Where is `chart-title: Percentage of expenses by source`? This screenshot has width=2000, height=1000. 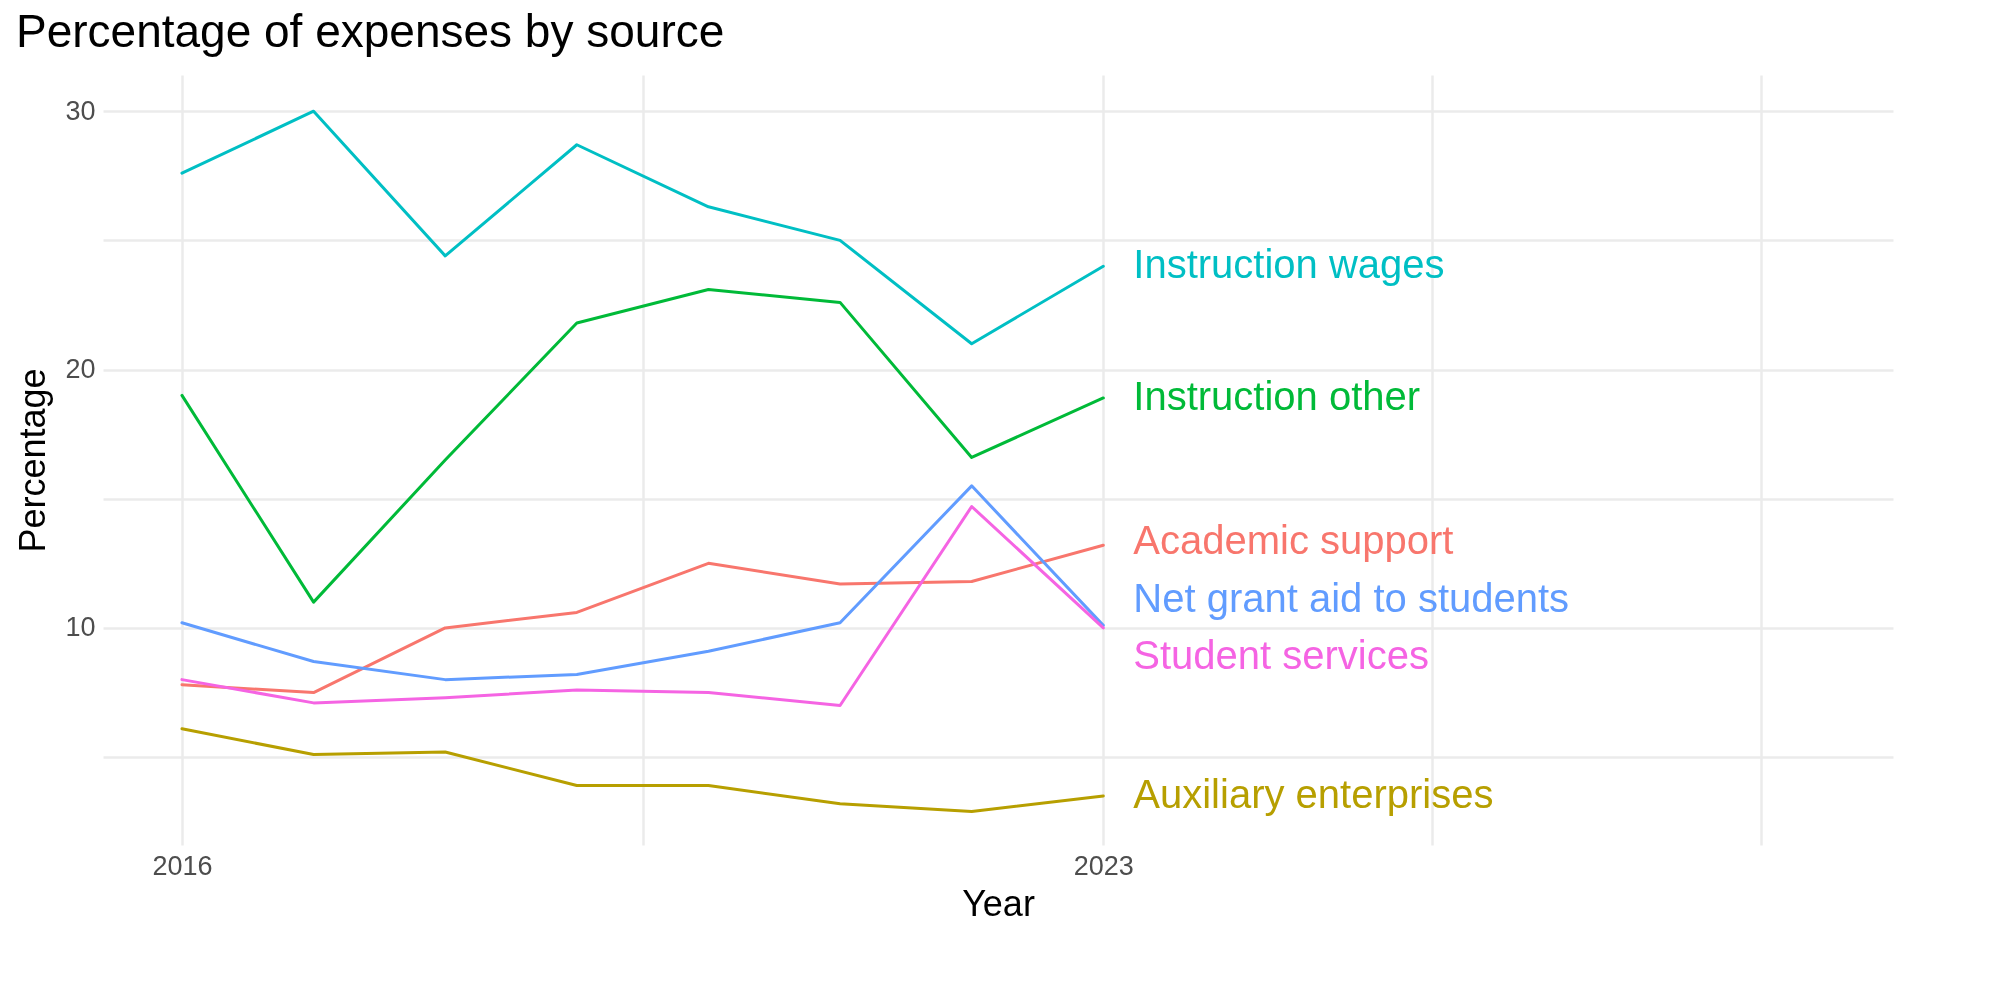
chart-title: Percentage of expenses by source is located at coordinates (370, 31).